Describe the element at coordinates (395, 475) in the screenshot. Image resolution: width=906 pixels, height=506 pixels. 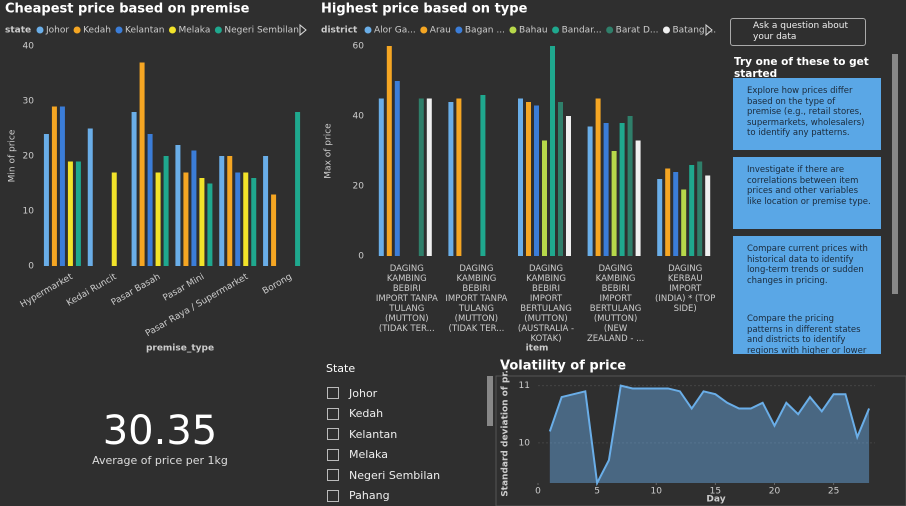
I see `slicer-label: Negeri Sembilan` at that location.